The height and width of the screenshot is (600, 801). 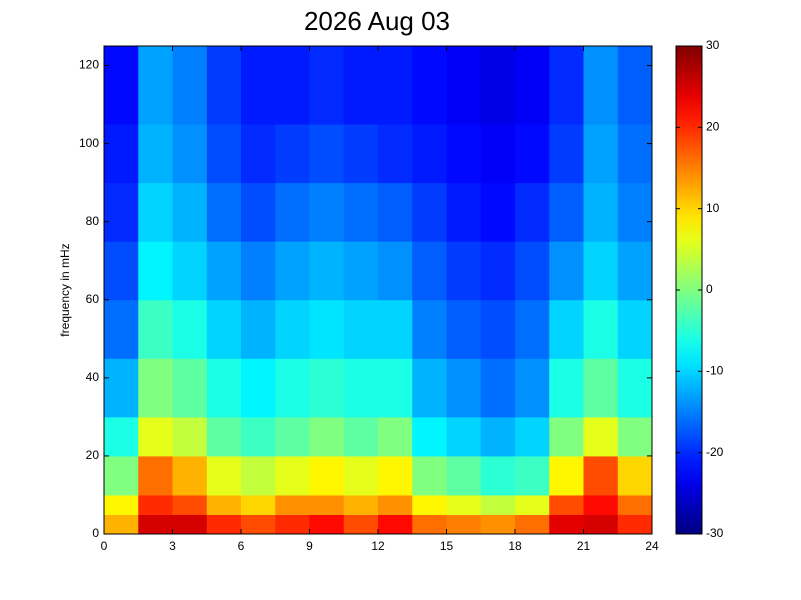 I want to click on colorbar-tick-label: 30, so click(x=713, y=45).